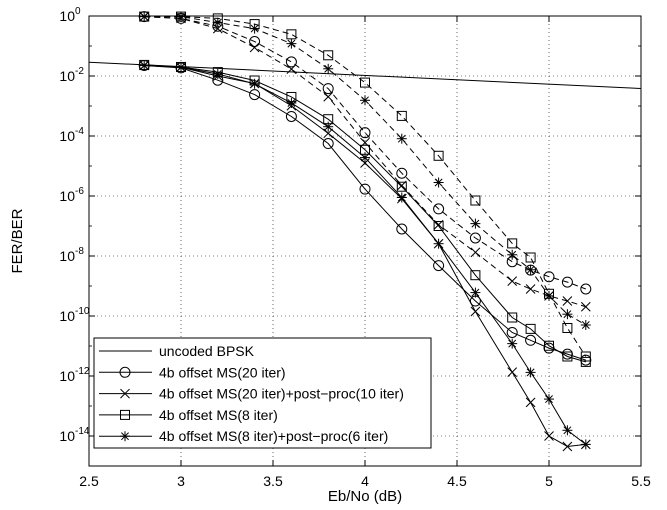  Describe the element at coordinates (181, 481) in the screenshot. I see `x-tick-label: 3` at that location.